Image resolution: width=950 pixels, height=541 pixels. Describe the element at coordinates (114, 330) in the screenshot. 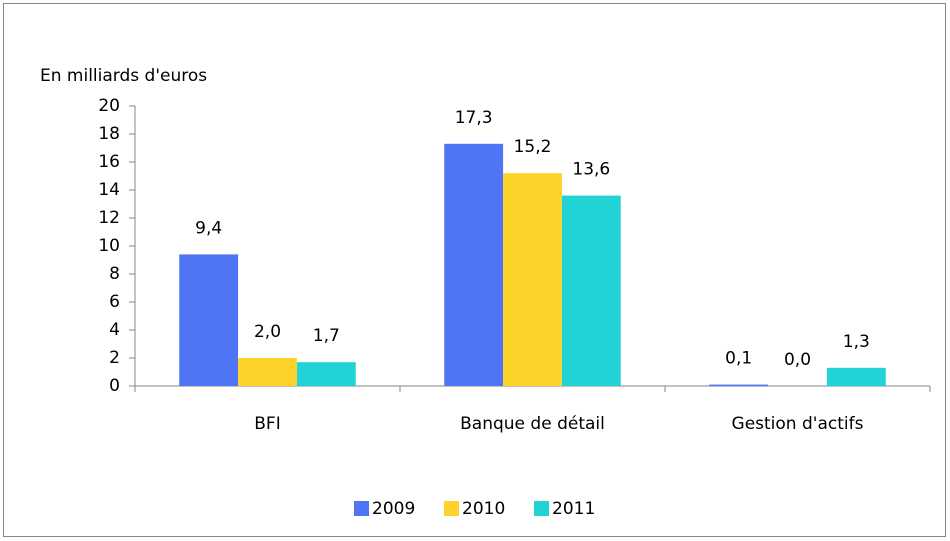

I see `y-tick-label: 4` at that location.